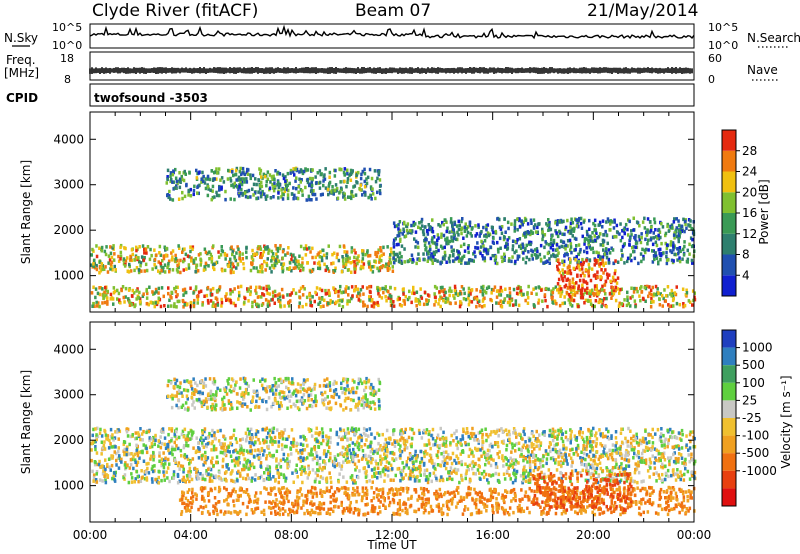  Describe the element at coordinates (26, 212) in the screenshot. I see `power-ylabel: Slant Range [km]` at that location.